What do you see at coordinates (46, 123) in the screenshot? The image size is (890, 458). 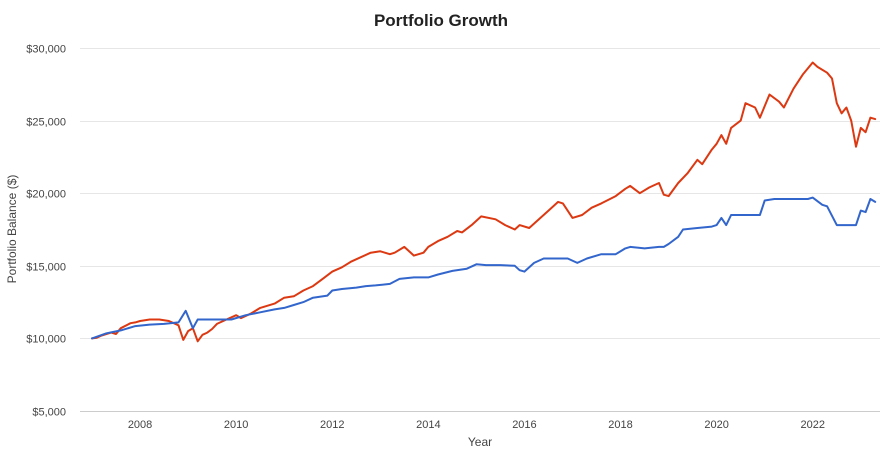 I see `y-tick-label: $25,000` at bounding box center [46, 123].